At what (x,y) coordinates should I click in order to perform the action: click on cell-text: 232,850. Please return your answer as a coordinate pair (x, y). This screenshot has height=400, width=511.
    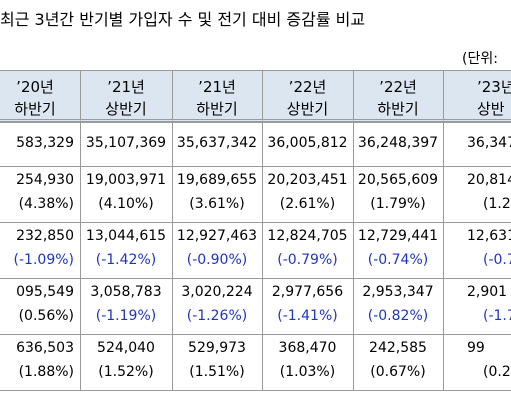
    Looking at the image, I should click on (45, 236).